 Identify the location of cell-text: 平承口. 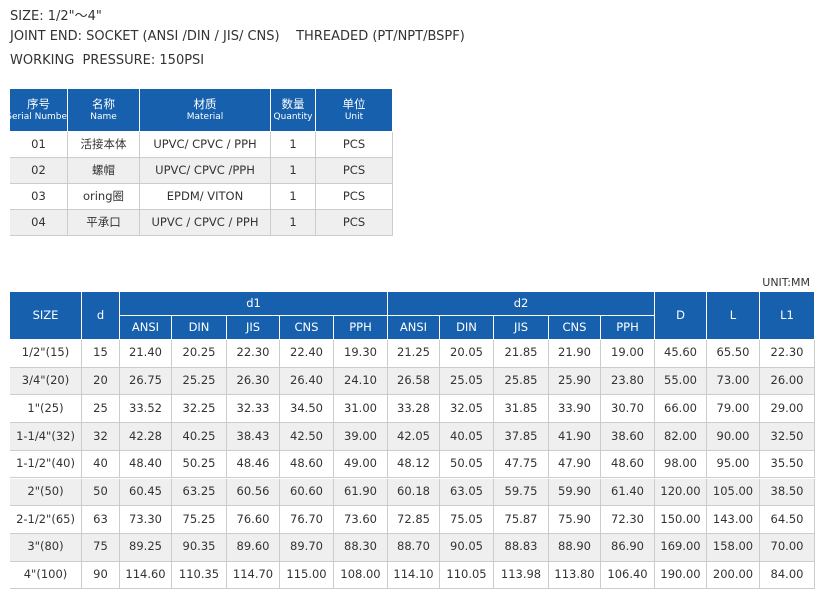
(103, 221).